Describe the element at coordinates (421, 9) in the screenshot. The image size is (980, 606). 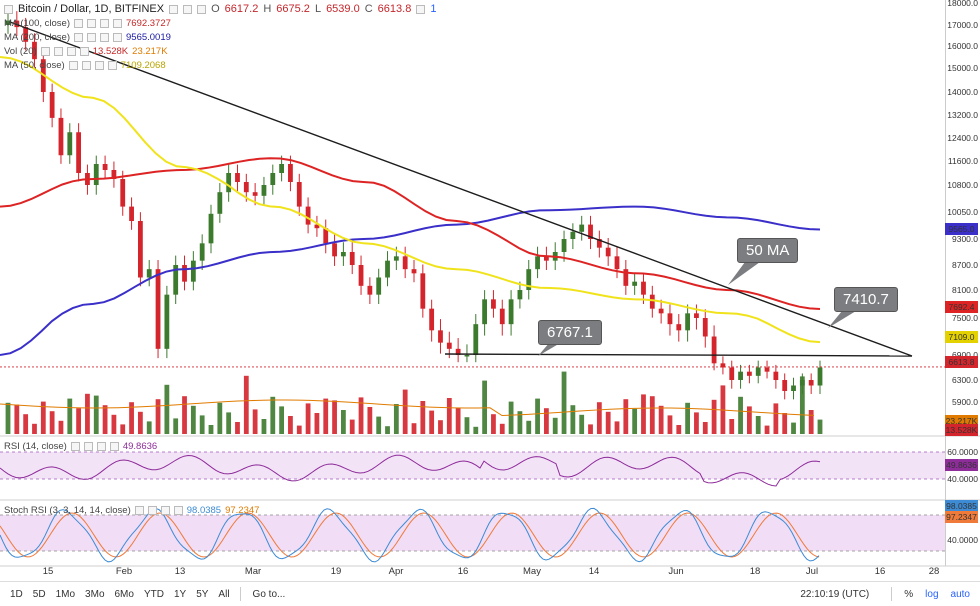
I see `flag-icon` at that location.